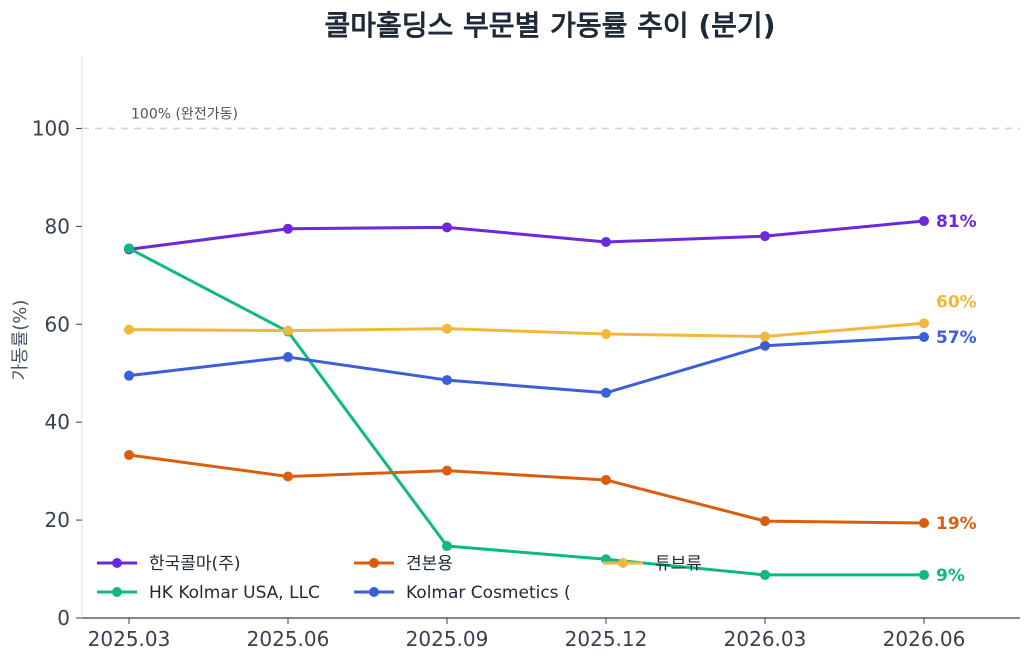  Describe the element at coordinates (606, 639) in the screenshot. I see `x-tick-label: 2025.12` at that location.